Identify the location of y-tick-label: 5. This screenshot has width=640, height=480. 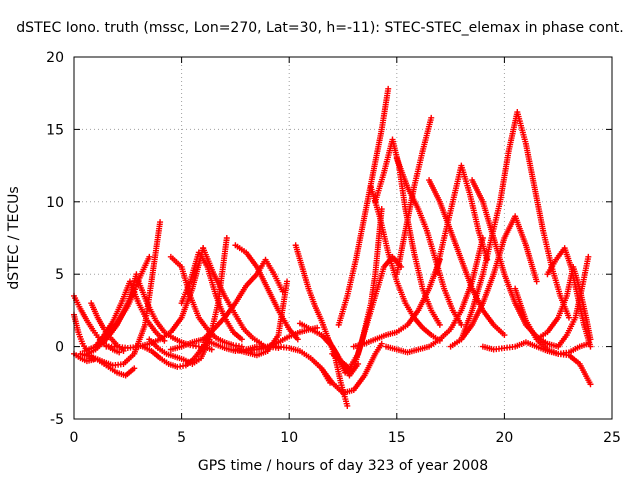
(59, 275).